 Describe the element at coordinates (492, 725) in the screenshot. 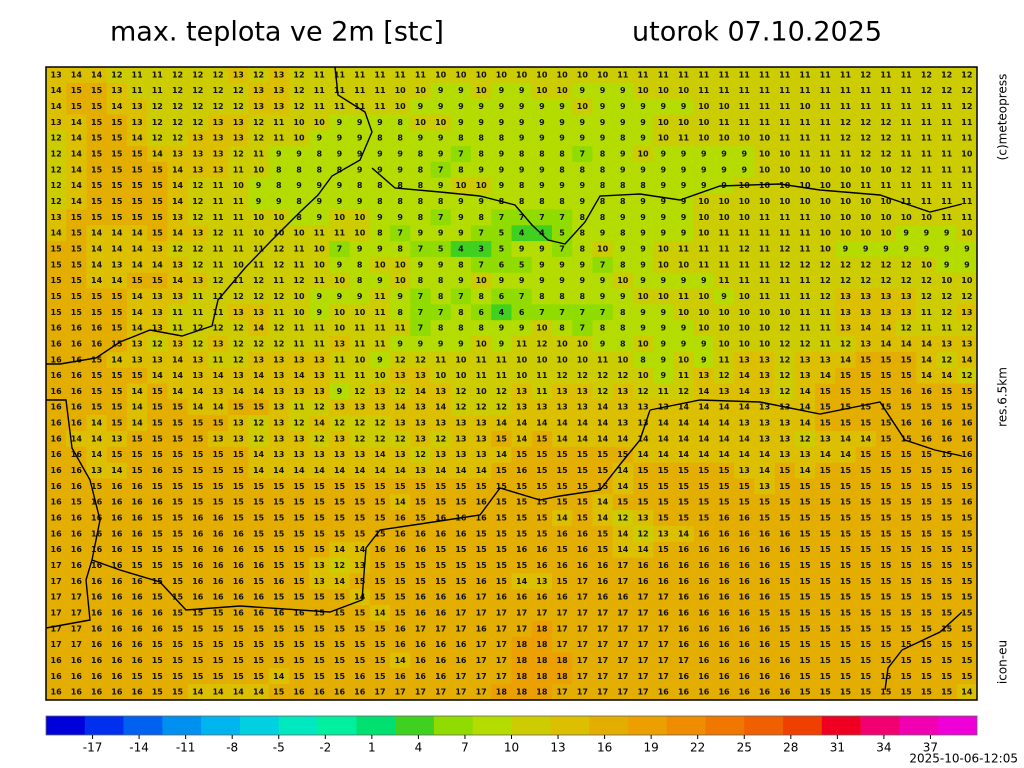

I see `colorbar-swatch` at that location.